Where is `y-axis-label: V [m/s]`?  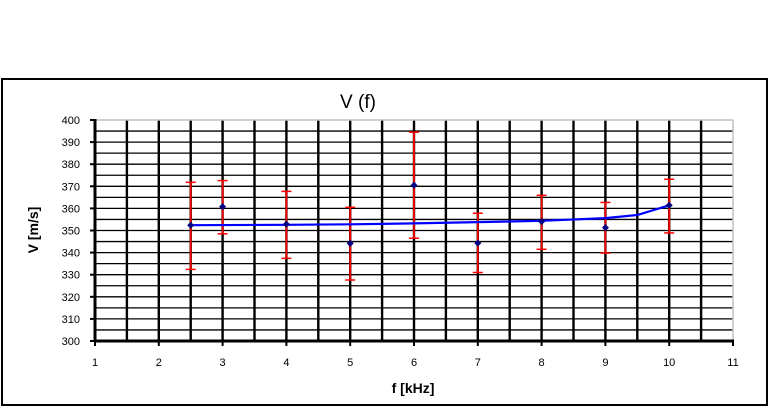 y-axis-label: V [m/s] is located at coordinates (33, 230).